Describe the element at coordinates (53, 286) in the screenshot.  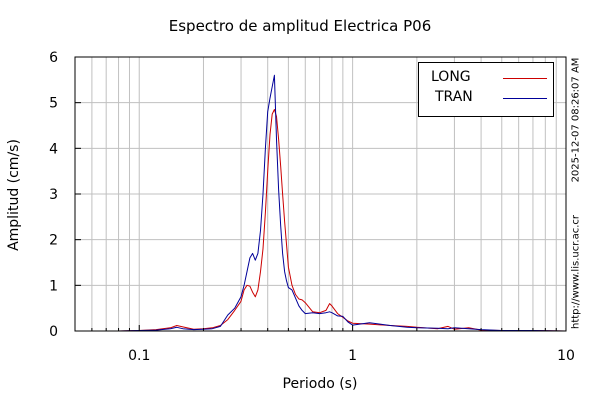
I see `y-tick-label: 1` at that location.